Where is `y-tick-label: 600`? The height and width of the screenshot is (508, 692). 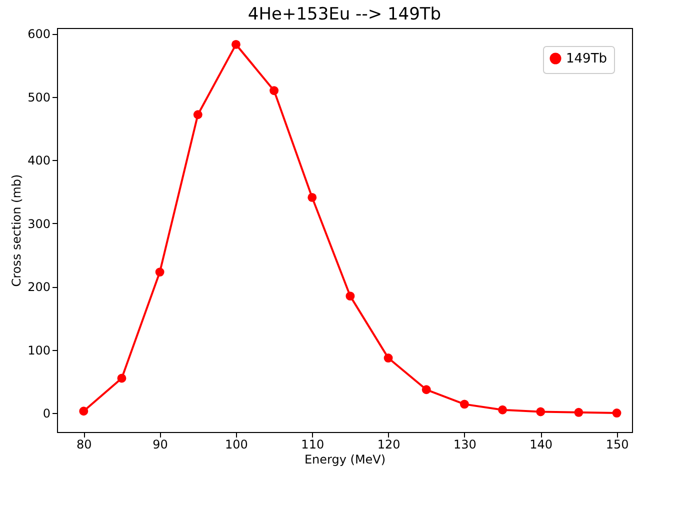 y-tick-label: 600 is located at coordinates (39, 34).